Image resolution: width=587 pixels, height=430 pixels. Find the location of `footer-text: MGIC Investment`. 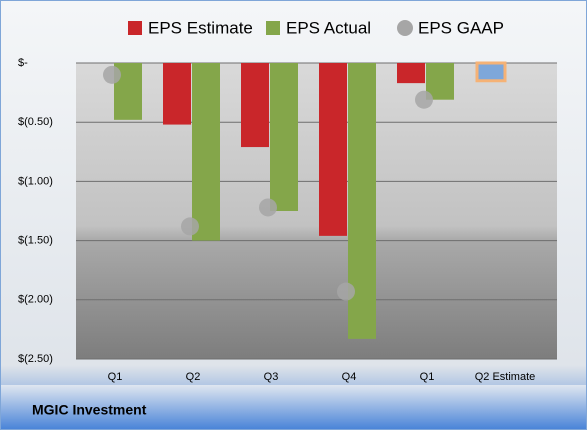

footer-text: MGIC Investment is located at coordinates (89, 410).